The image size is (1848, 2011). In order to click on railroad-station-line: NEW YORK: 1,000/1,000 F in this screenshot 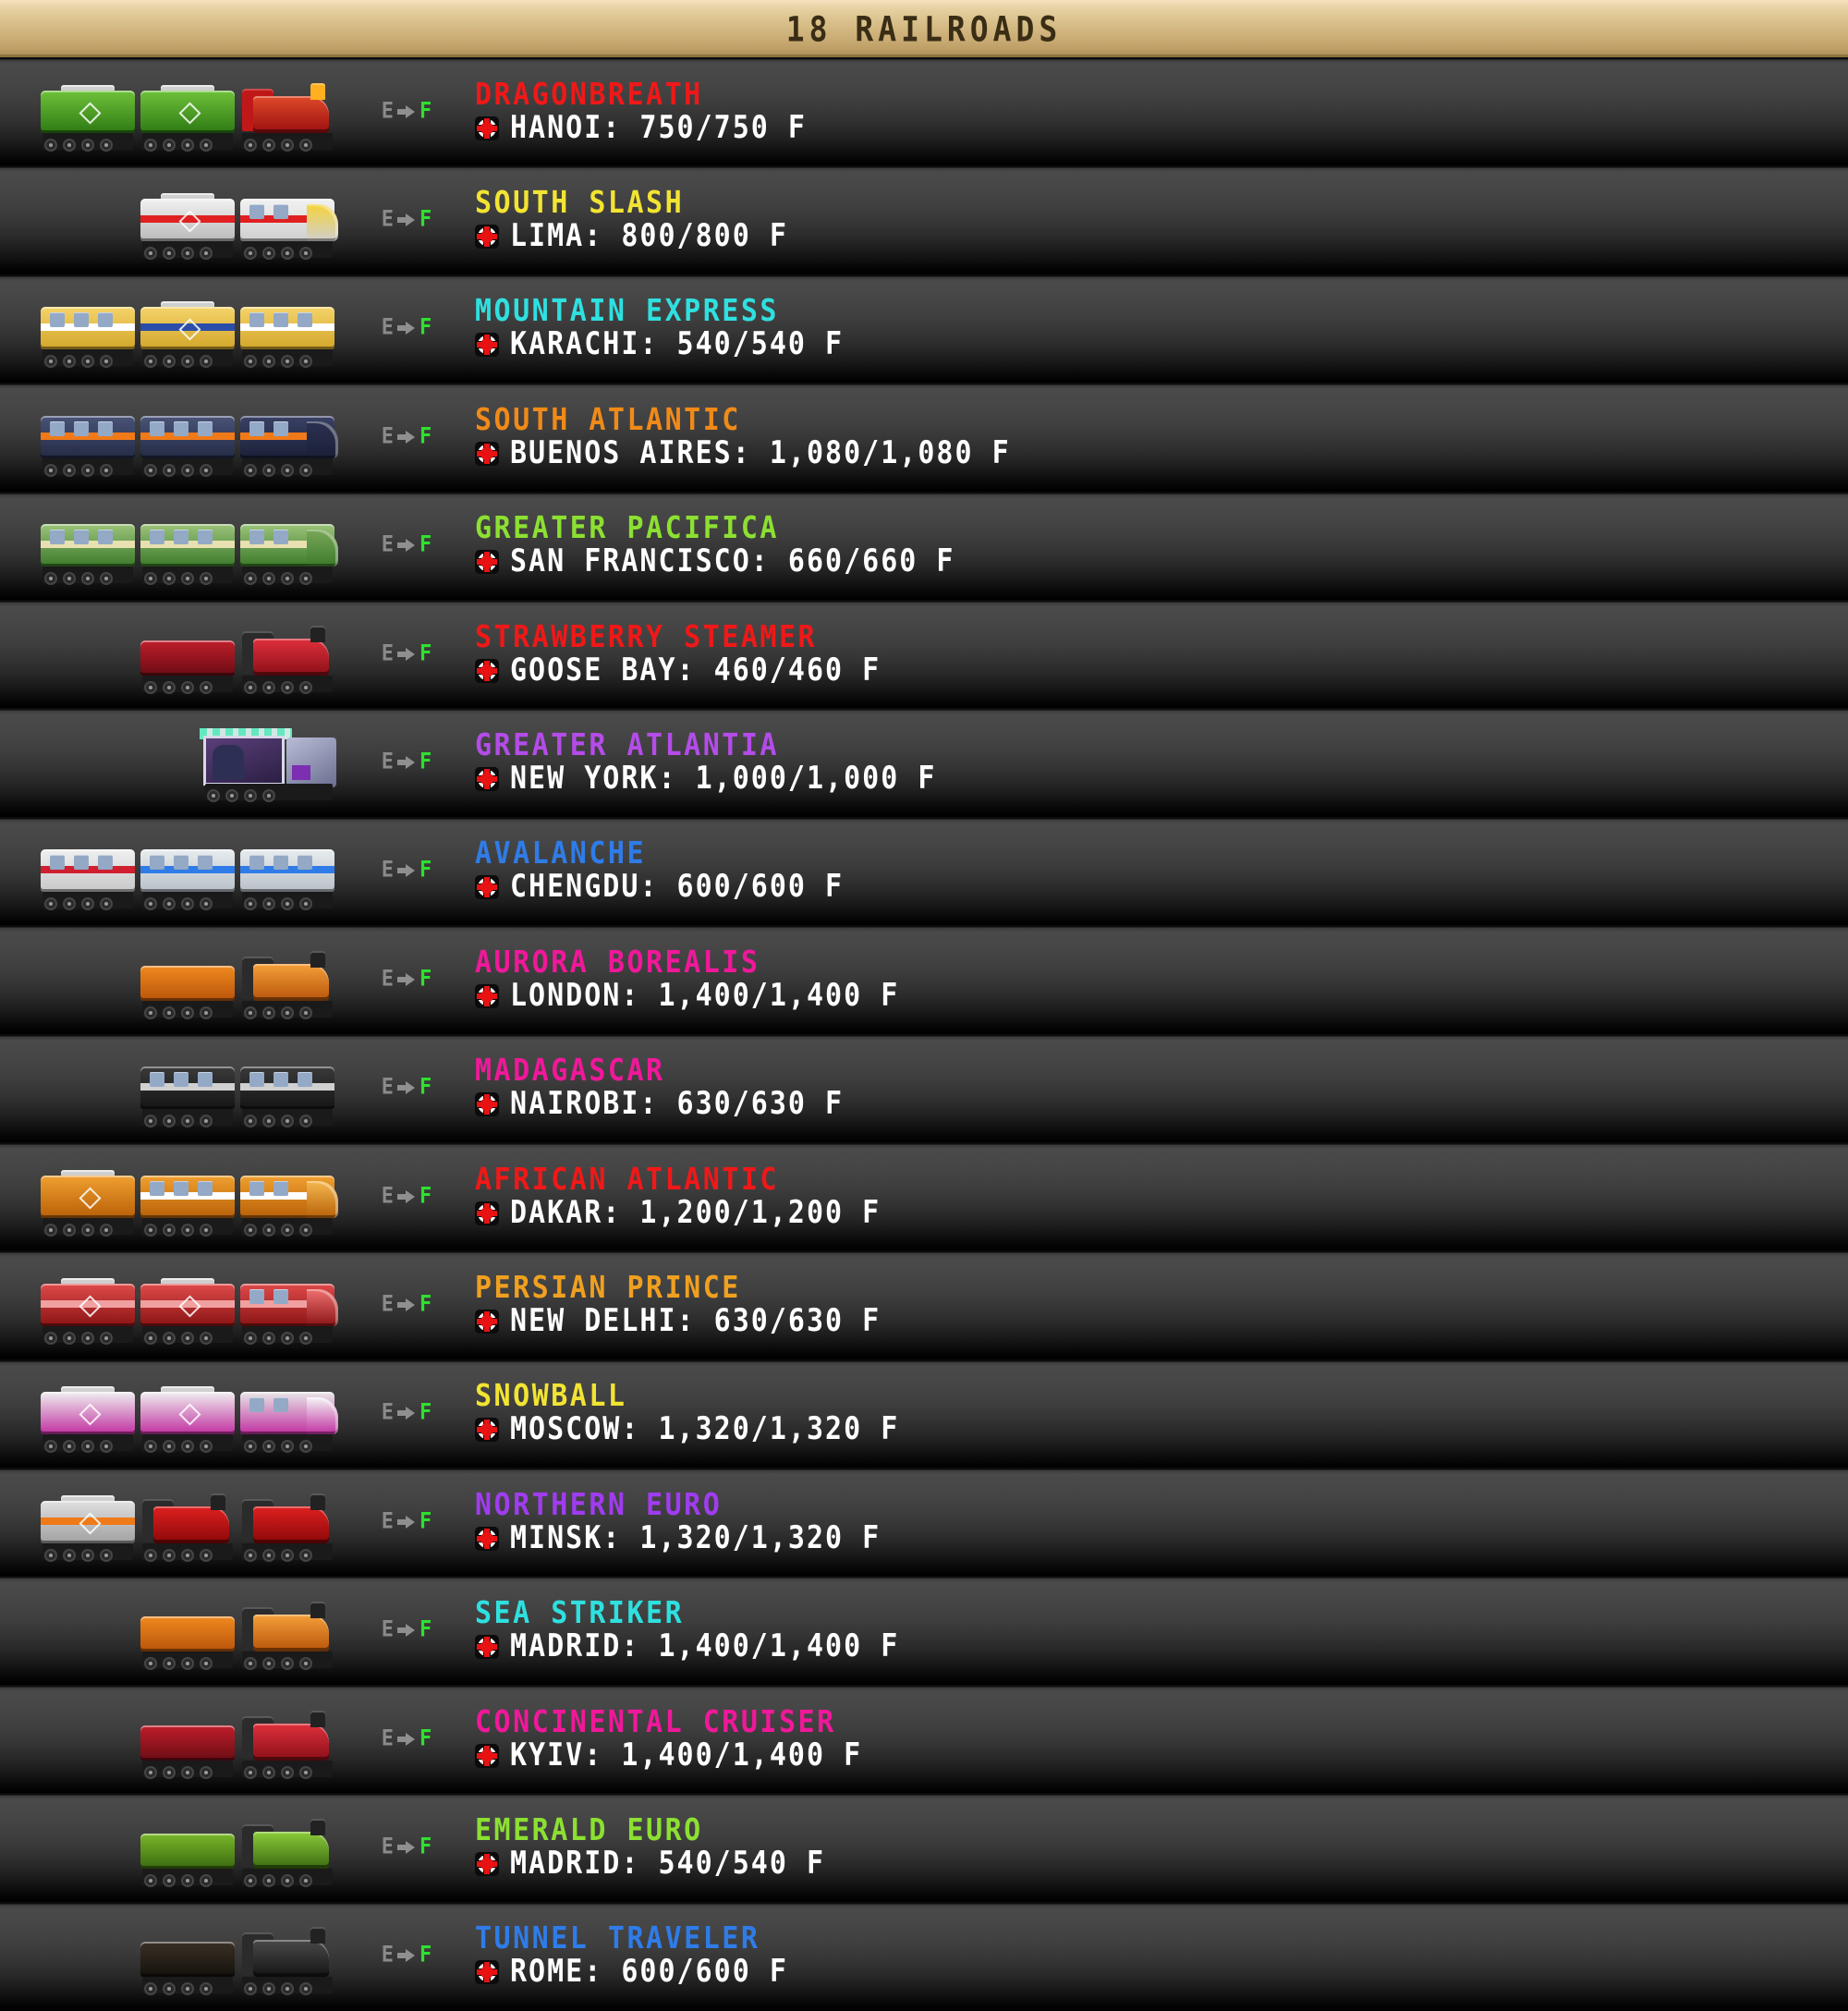, I will do `click(1161, 779)`.